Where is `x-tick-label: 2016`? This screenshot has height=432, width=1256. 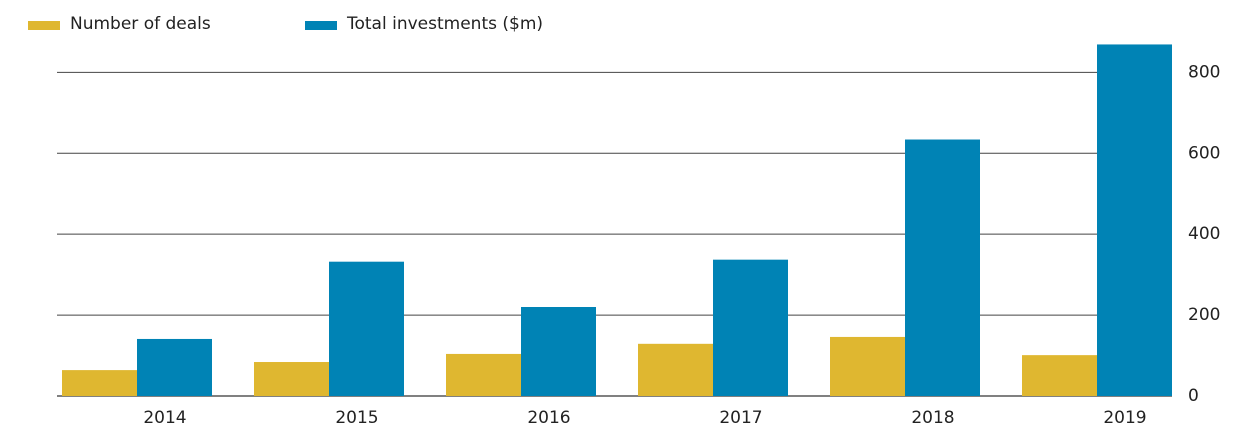
x-tick-label: 2016 is located at coordinates (548, 418).